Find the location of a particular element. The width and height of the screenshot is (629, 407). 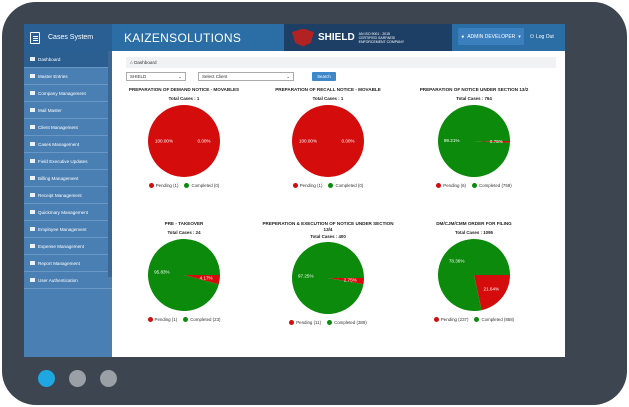

sidebar-item: User Authentication is located at coordinates (68, 280).